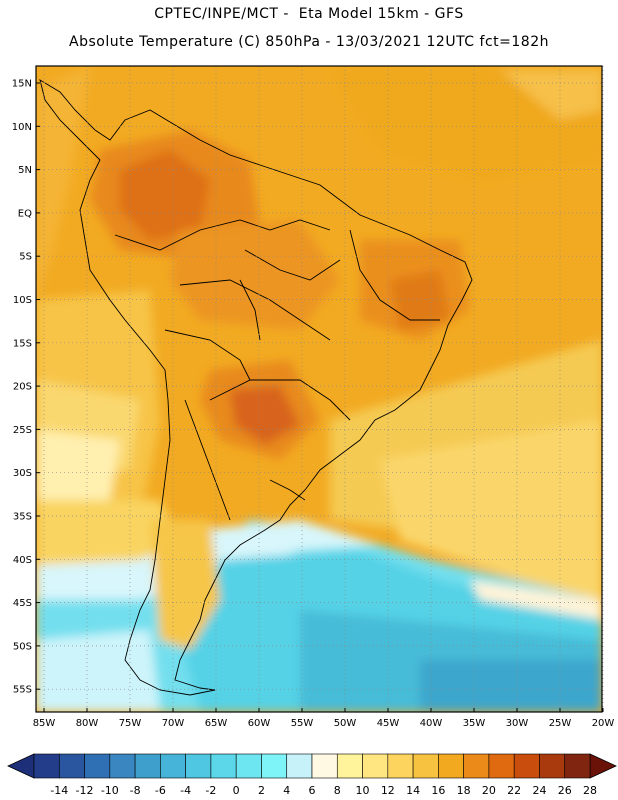 Image resolution: width=618 pixels, height=800 pixels. What do you see at coordinates (363, 790) in the screenshot?
I see `colorbar-label: 10` at bounding box center [363, 790].